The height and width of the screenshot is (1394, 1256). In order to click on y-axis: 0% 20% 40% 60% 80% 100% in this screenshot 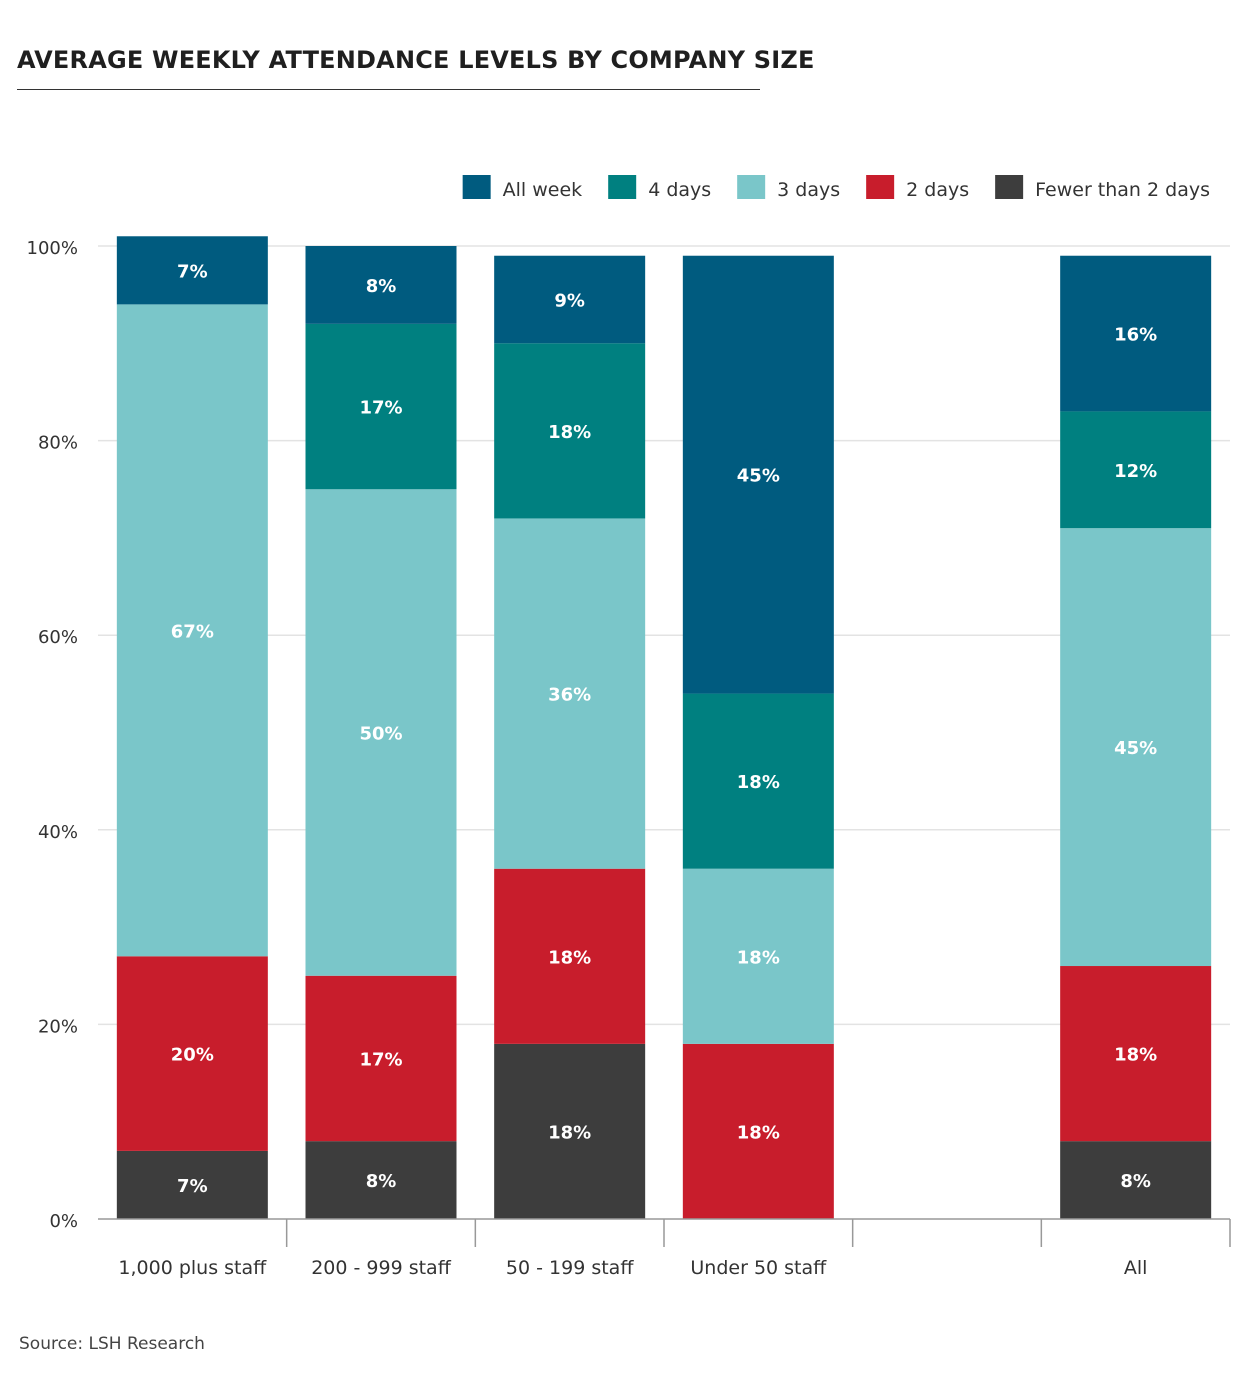, I will do `click(52, 735)`.